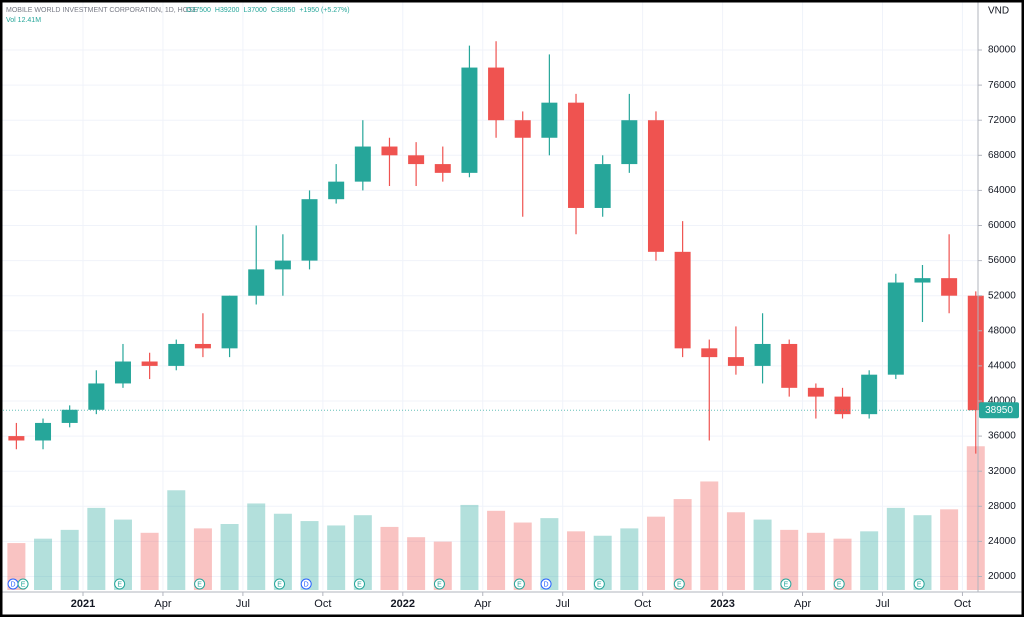  I want to click on ohlc-value: +1950 (+5.27%), so click(324, 10).